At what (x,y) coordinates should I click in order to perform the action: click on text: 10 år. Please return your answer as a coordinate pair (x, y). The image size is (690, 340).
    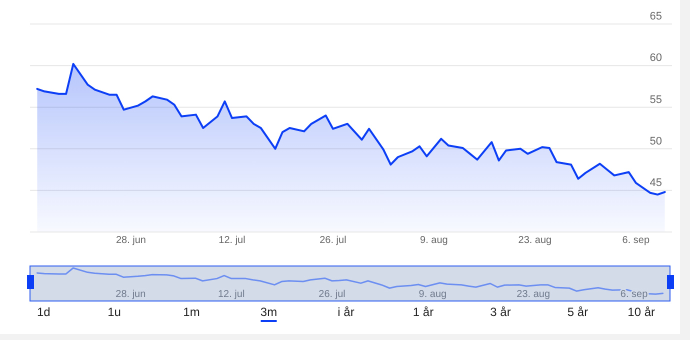
    Looking at the image, I should click on (641, 312).